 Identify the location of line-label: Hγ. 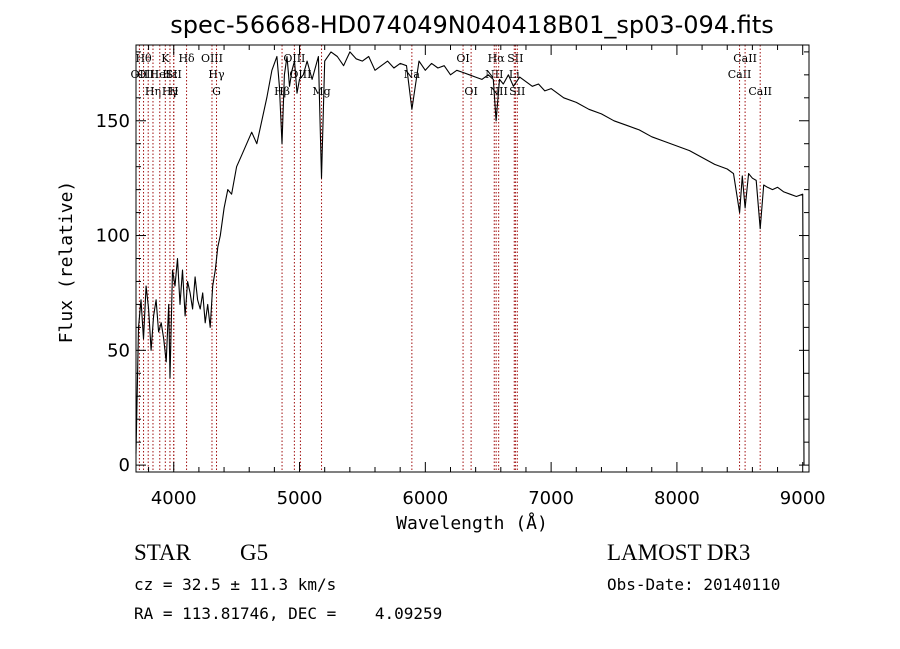
(170, 91).